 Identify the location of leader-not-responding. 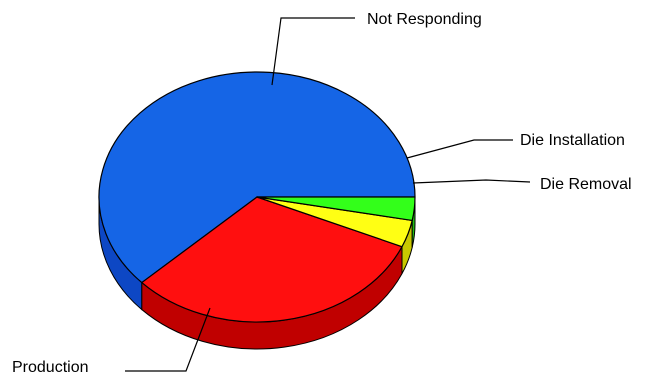
(313, 51).